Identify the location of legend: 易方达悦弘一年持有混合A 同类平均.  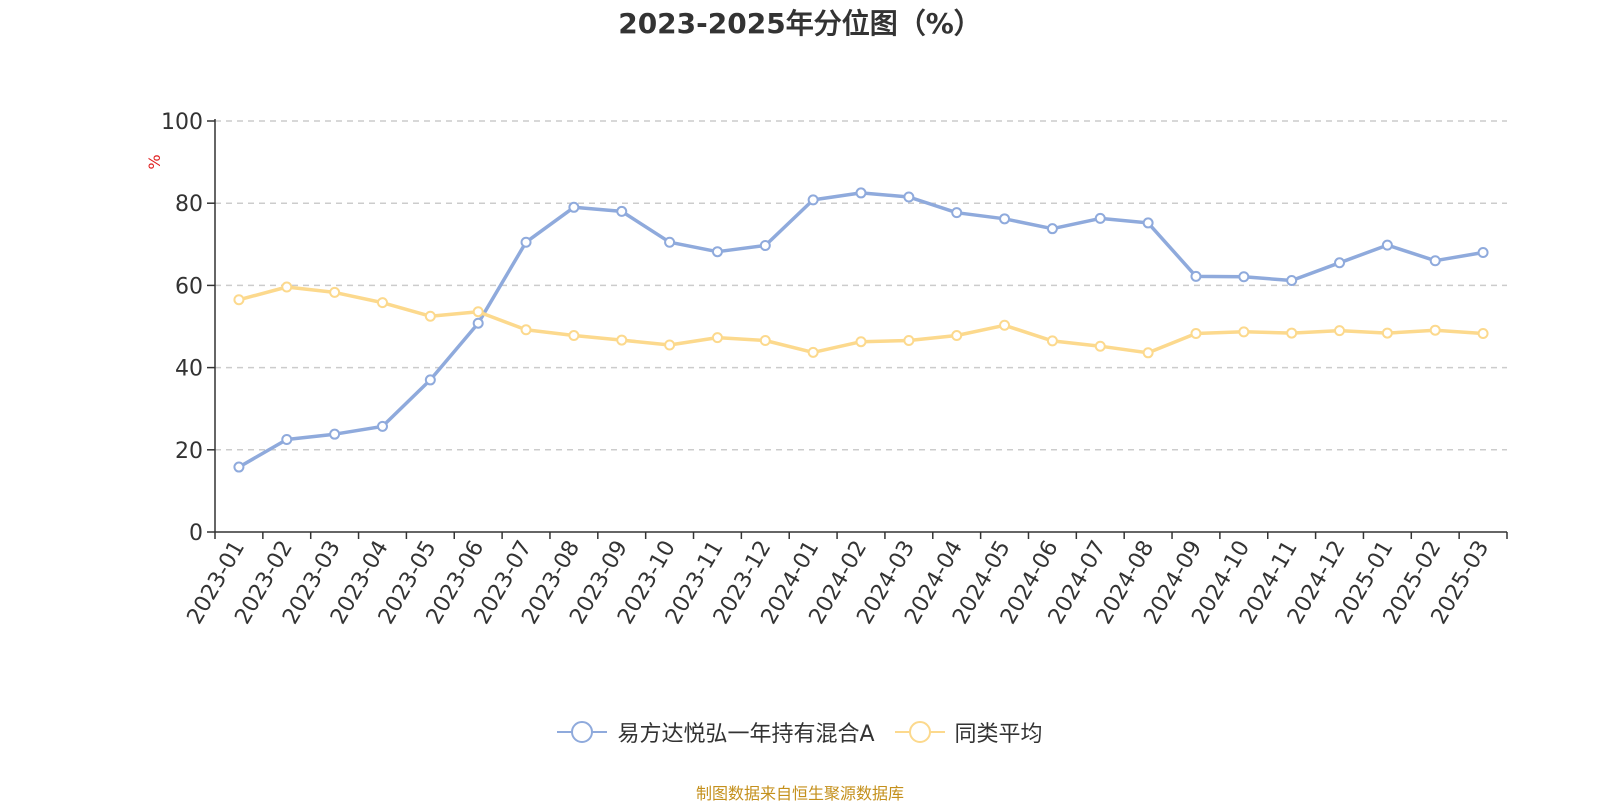
(800, 732).